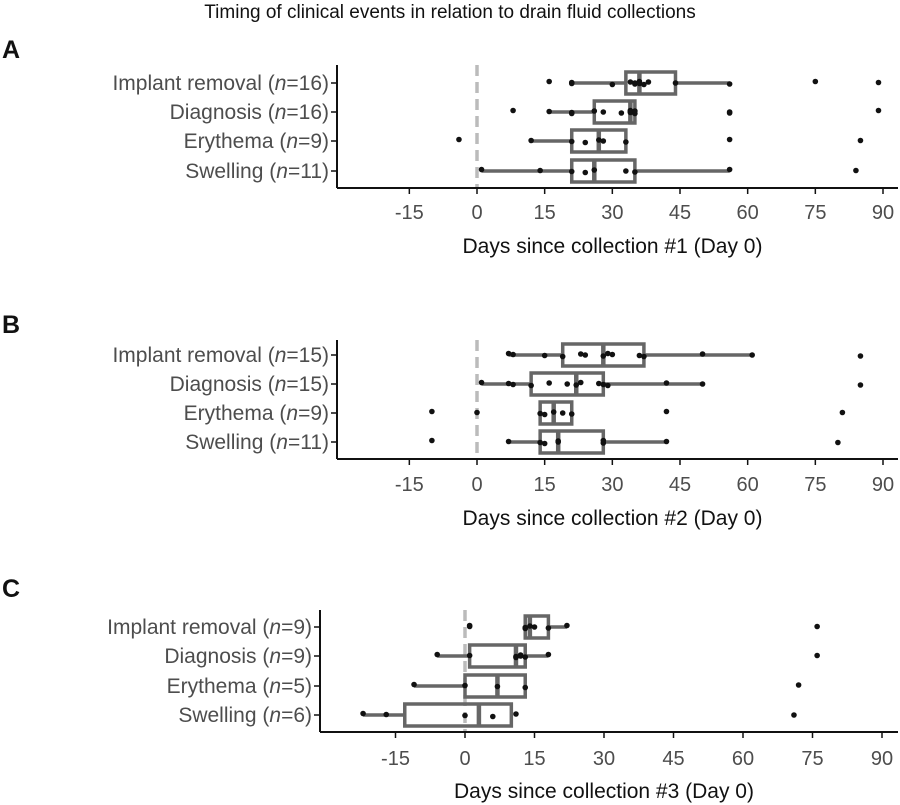 The height and width of the screenshot is (805, 900). What do you see at coordinates (238, 656) in the screenshot?
I see `category-label: Diagnosis (n=9)` at bounding box center [238, 656].